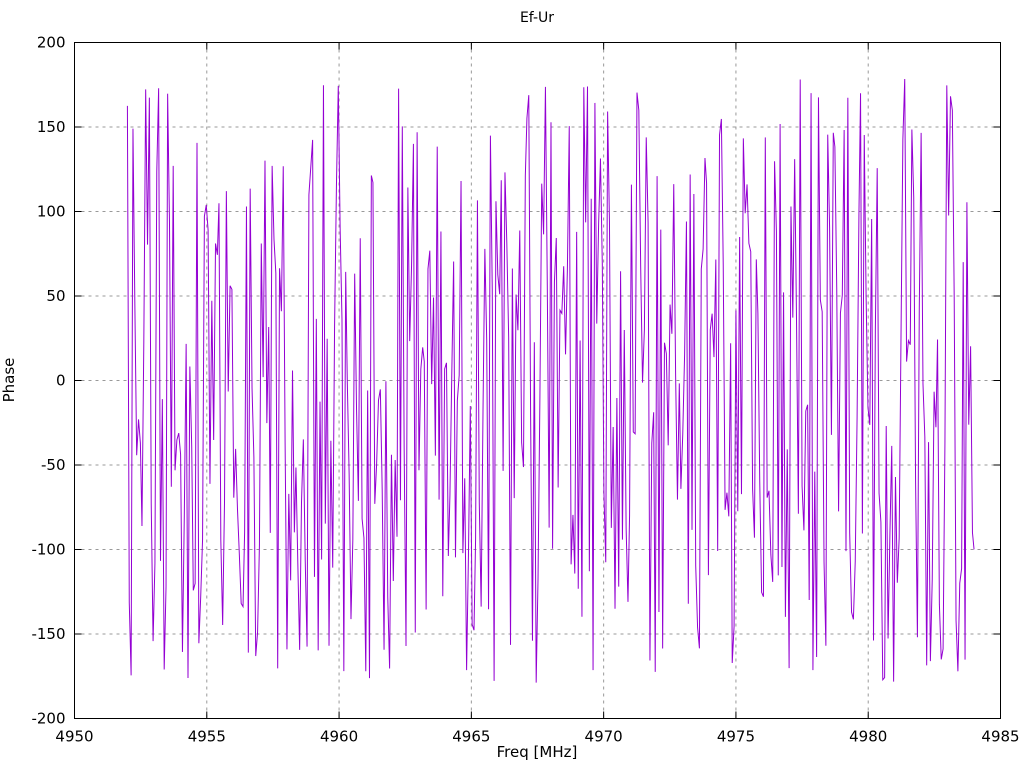 Image resolution: width=1024 pixels, height=768 pixels. What do you see at coordinates (471, 737) in the screenshot?
I see `x-tick-label: 4965` at bounding box center [471, 737].